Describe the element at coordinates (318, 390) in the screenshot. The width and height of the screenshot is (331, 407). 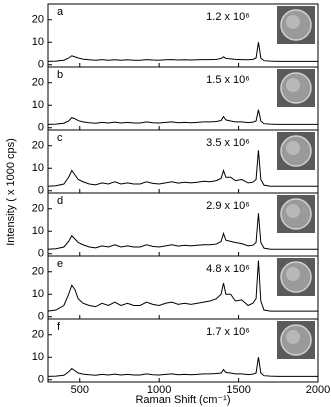
I see `x-tick-label: 2000` at that location.